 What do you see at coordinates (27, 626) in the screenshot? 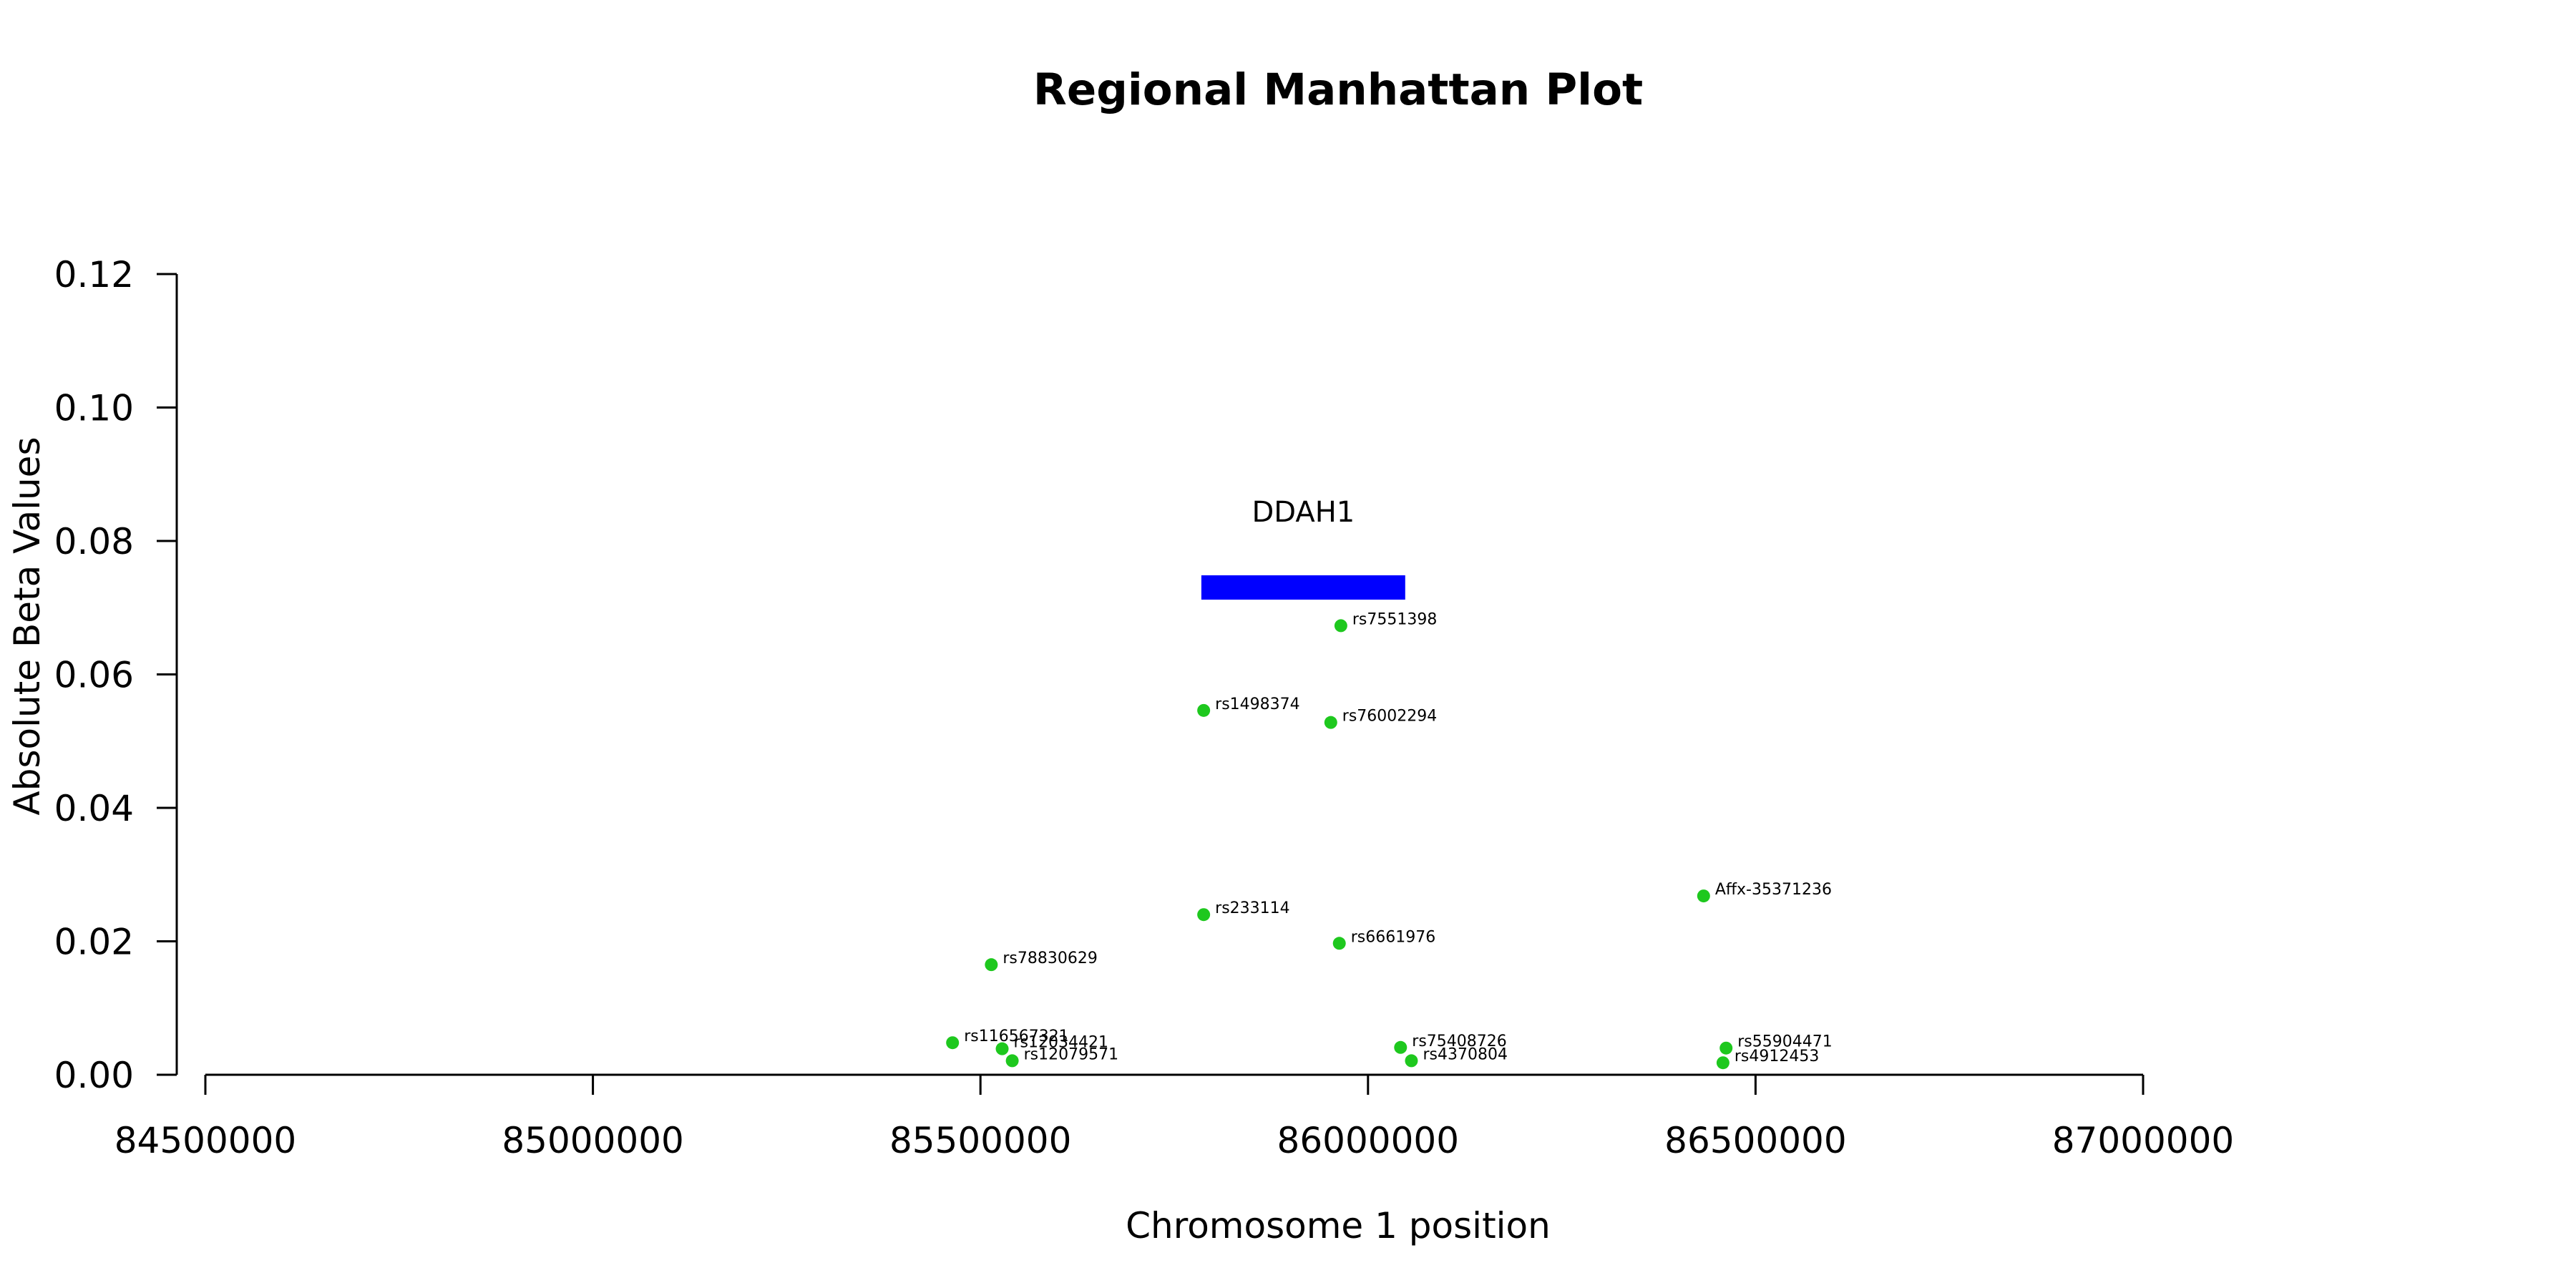
I see `y-axis-label: Absolute Beta Values` at bounding box center [27, 626].